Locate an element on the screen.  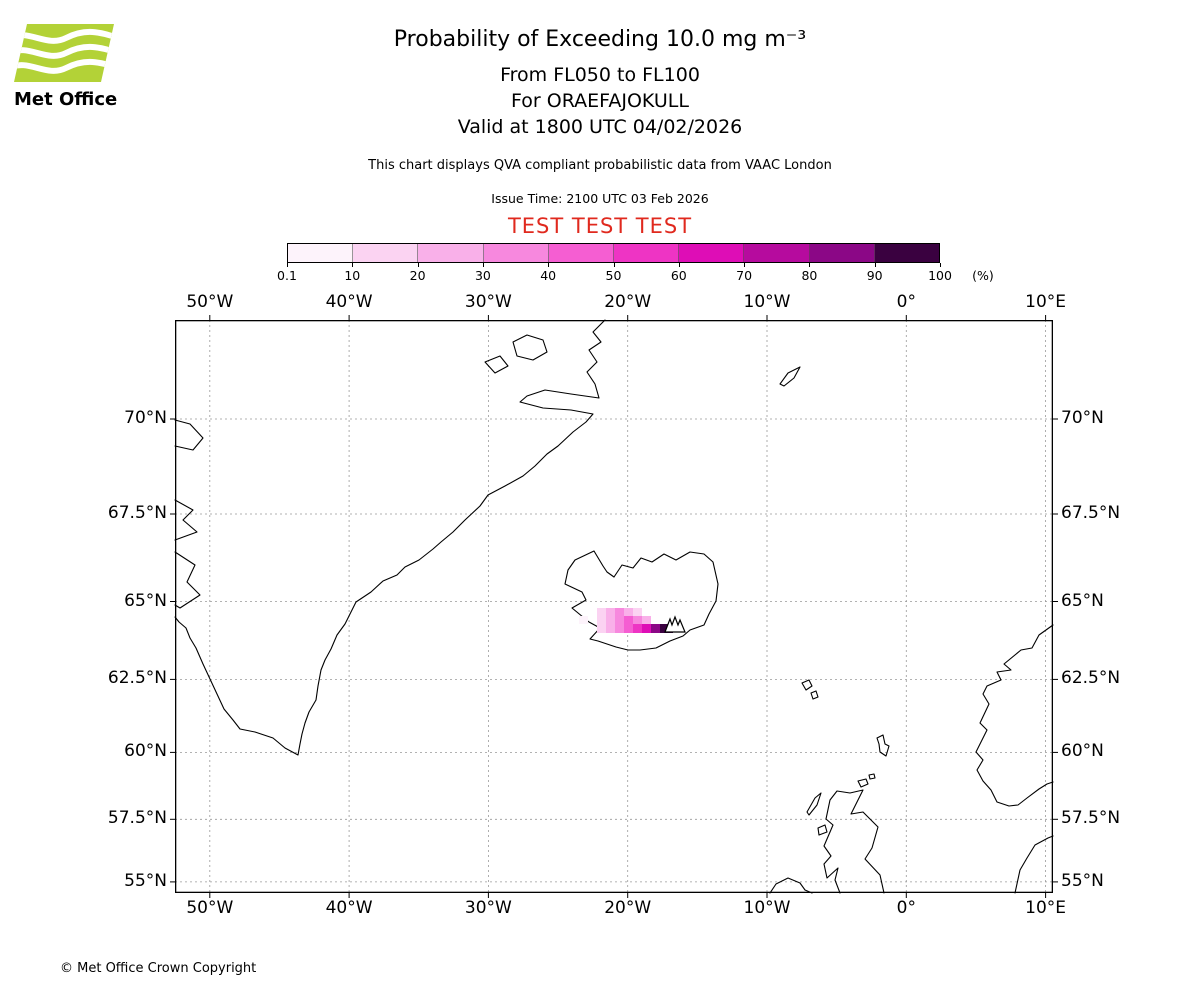
chart-volcano-name: For ORAEFAJOKULL is located at coordinates (600, 101).